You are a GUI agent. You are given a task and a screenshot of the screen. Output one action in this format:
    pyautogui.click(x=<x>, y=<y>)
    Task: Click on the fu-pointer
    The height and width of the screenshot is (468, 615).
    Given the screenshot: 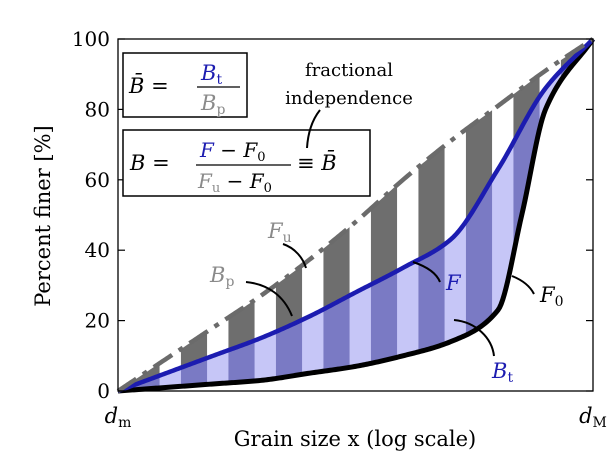 What is the action you would take?
    pyautogui.click(x=294, y=256)
    